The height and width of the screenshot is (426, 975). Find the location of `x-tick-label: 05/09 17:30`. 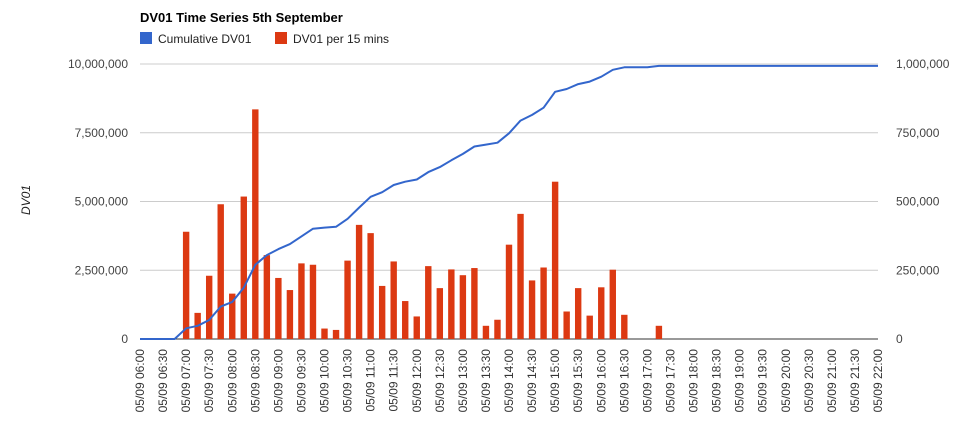

x-tick-label: 05/09 17:30 is located at coordinates (670, 381).